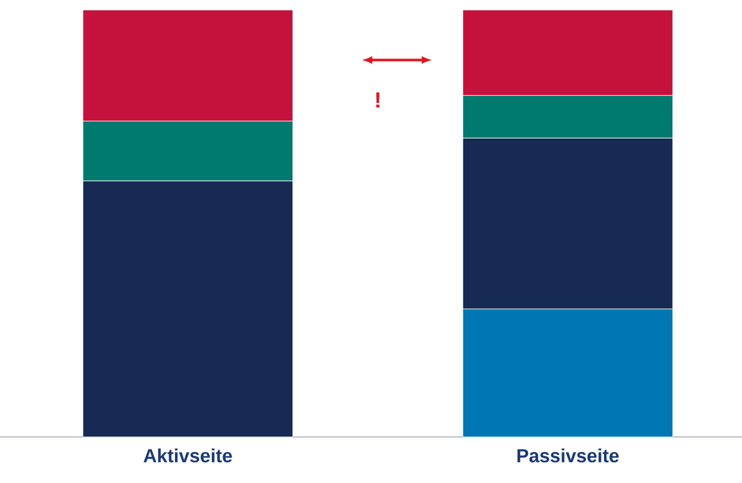 The width and height of the screenshot is (742, 483). Describe the element at coordinates (568, 455) in the screenshot. I see `x-tick-label: Passivseite` at that location.